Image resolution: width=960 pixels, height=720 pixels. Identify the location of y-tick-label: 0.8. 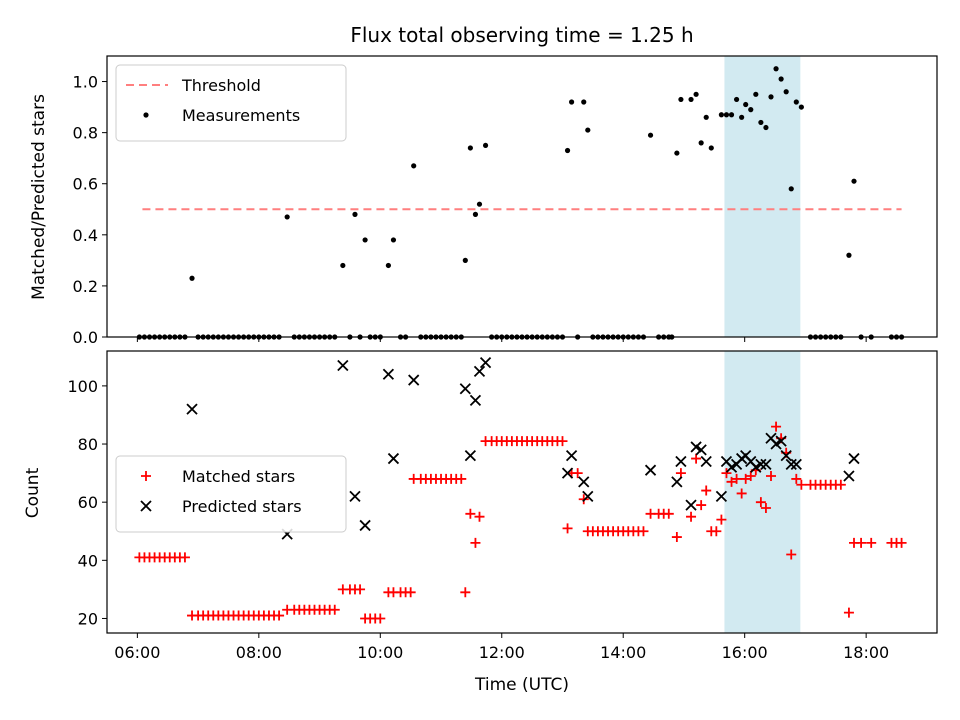
(85, 133).